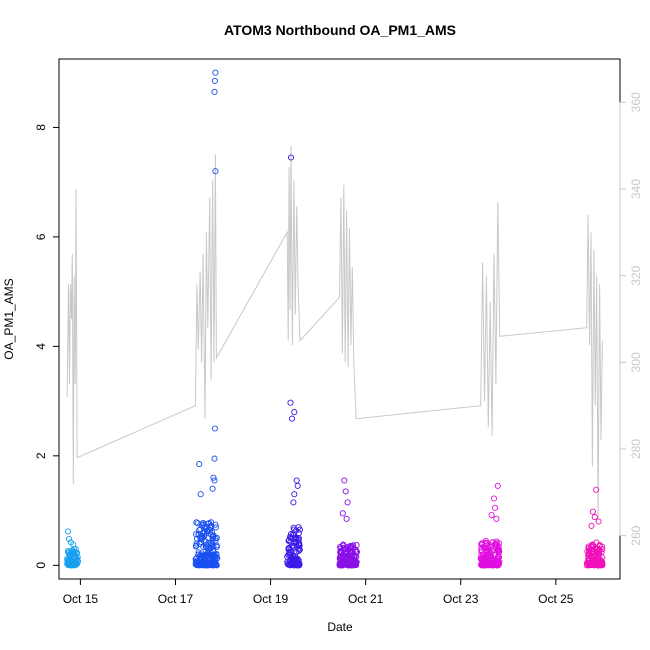  What do you see at coordinates (340, 30) in the screenshot?
I see `chart-title: ATOM3 Northbound OA_PM1_AMS` at bounding box center [340, 30].